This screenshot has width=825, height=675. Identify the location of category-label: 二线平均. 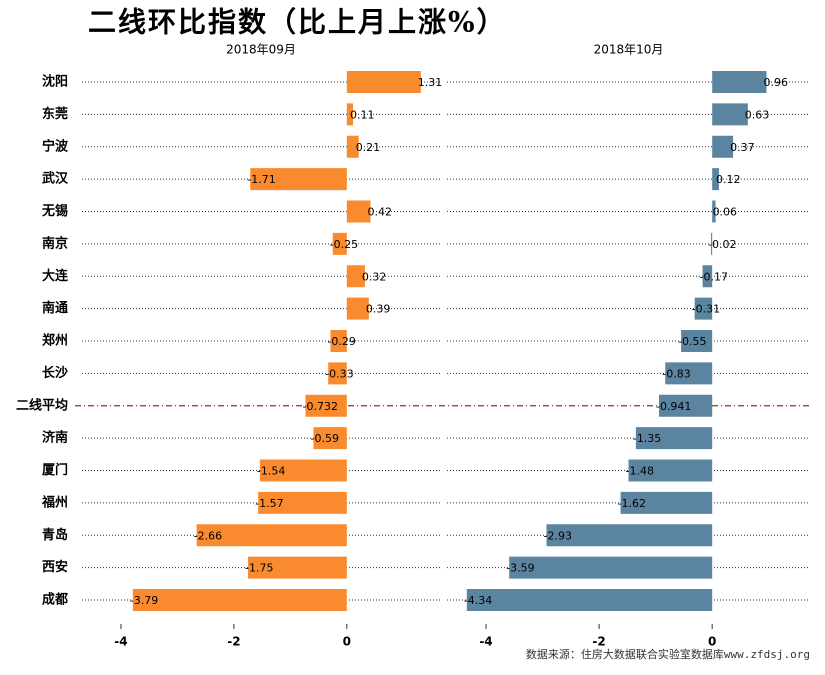
(42, 405).